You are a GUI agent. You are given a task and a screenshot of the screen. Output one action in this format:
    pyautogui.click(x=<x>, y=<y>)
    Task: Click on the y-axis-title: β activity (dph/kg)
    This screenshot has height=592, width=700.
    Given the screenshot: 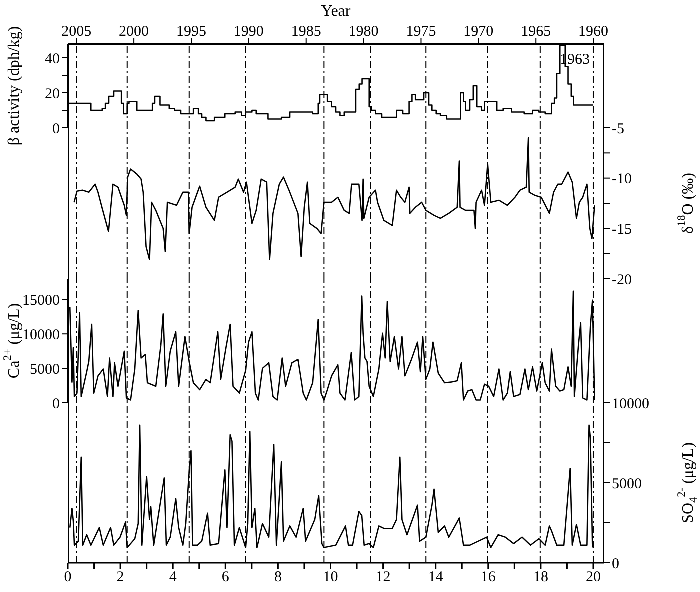 What is the action you would take?
    pyautogui.click(x=14, y=86)
    